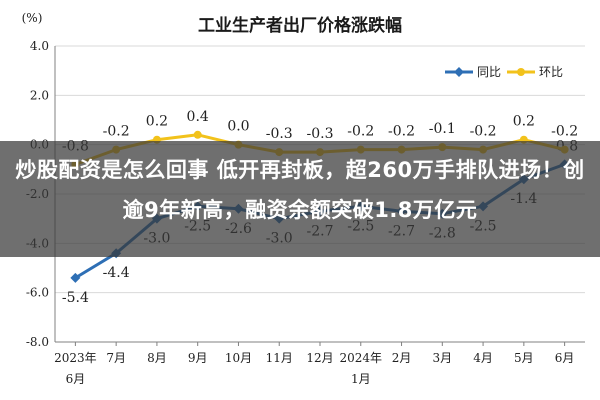  Describe the element at coordinates (504, 72) in the screenshot. I see `legend: 同比 环比` at that location.